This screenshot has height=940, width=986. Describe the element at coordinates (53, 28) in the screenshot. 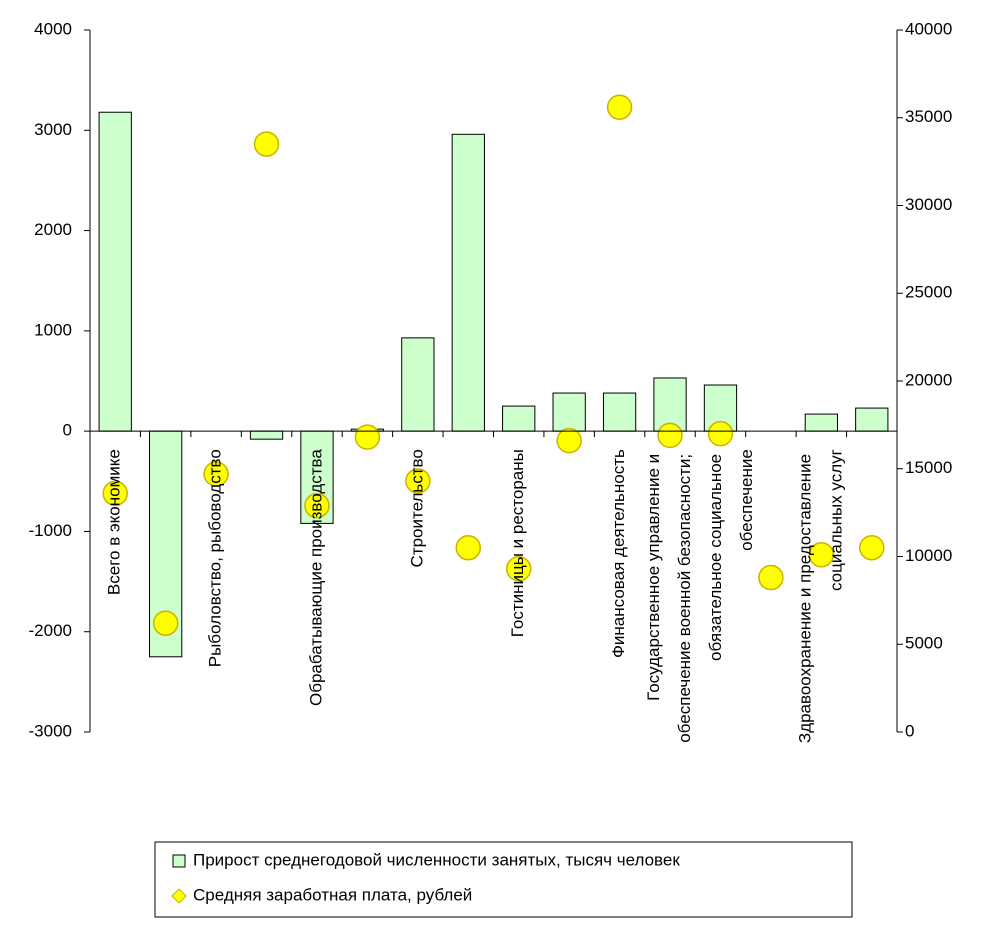

I see `y-tick-label: 4000` at that location.